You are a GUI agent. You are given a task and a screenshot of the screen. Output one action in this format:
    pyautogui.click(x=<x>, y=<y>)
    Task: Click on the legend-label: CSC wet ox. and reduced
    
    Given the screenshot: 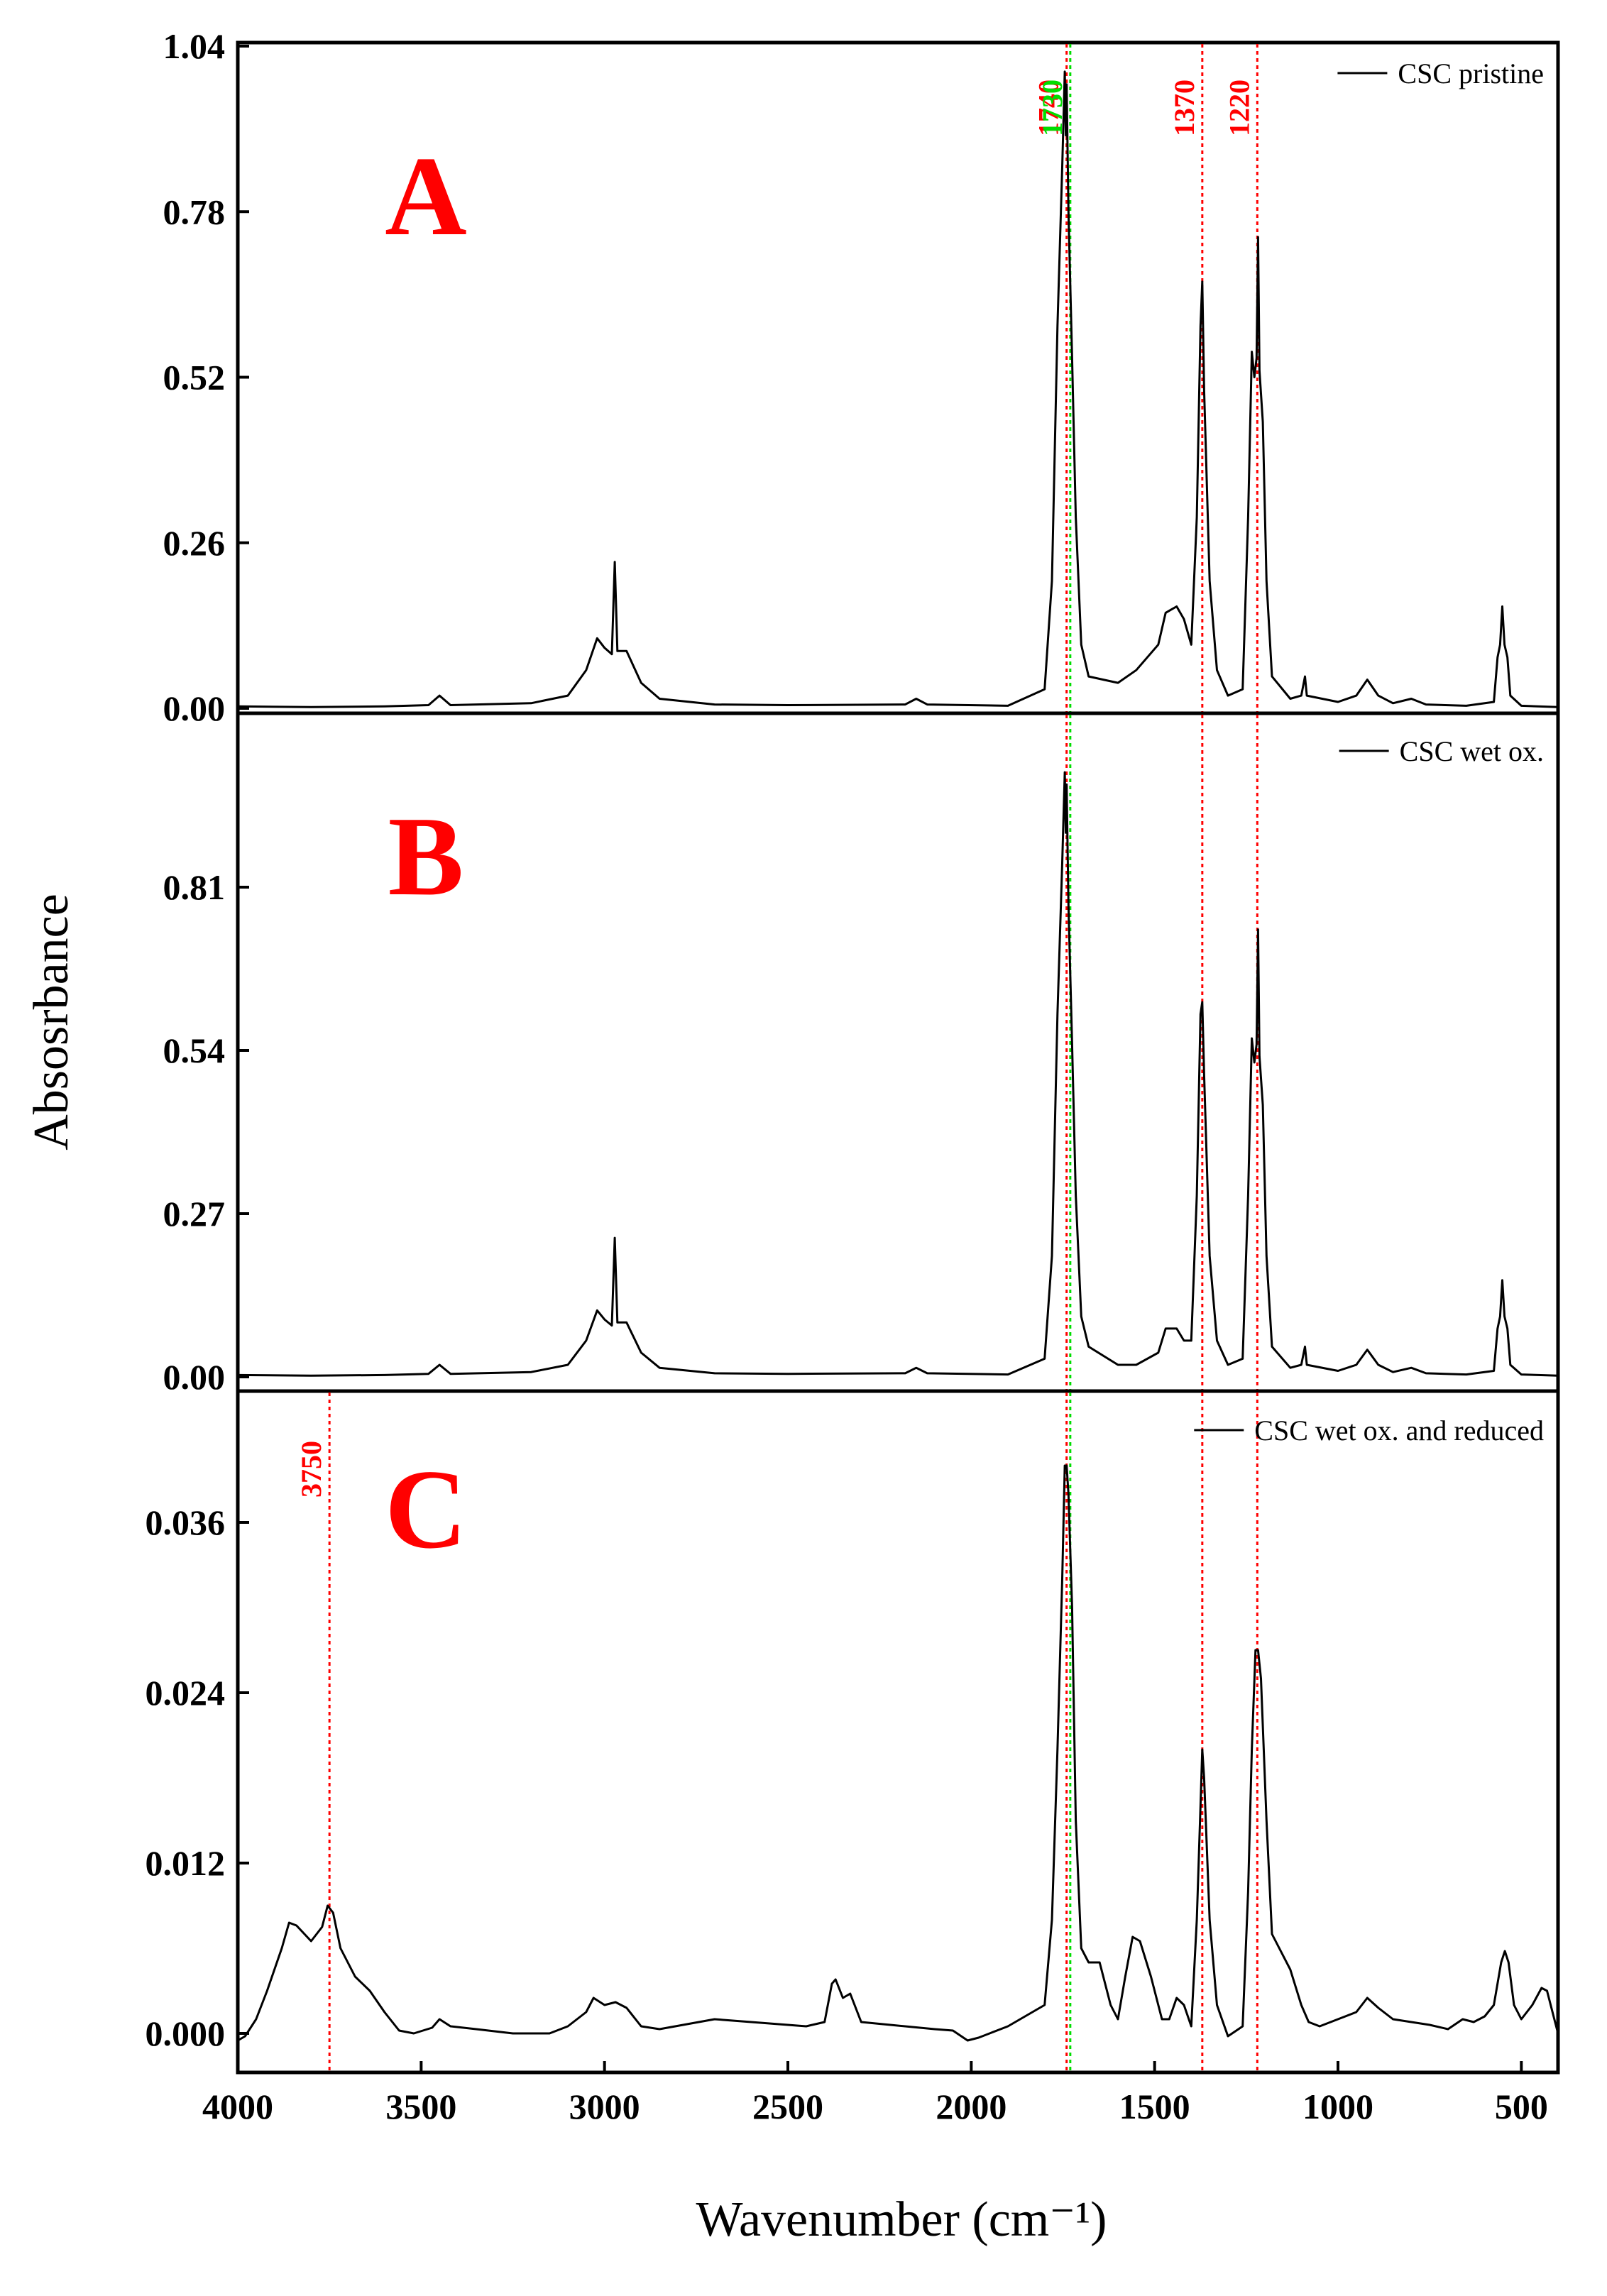 What is the action you would take?
    pyautogui.click(x=1399, y=1430)
    